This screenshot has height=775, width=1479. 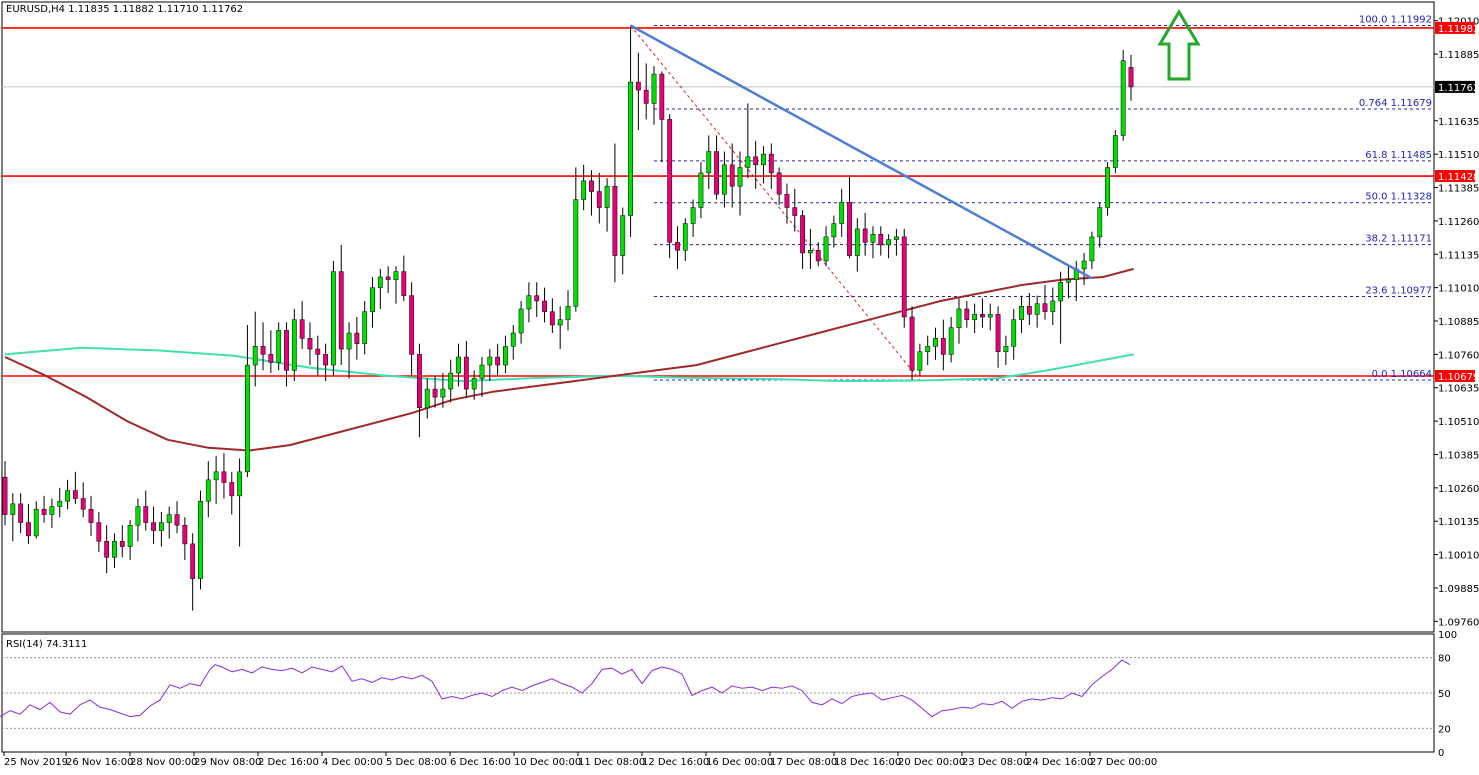 What do you see at coordinates (1458, 389) in the screenshot?
I see `y-tick-label: 1.10635` at bounding box center [1458, 389].